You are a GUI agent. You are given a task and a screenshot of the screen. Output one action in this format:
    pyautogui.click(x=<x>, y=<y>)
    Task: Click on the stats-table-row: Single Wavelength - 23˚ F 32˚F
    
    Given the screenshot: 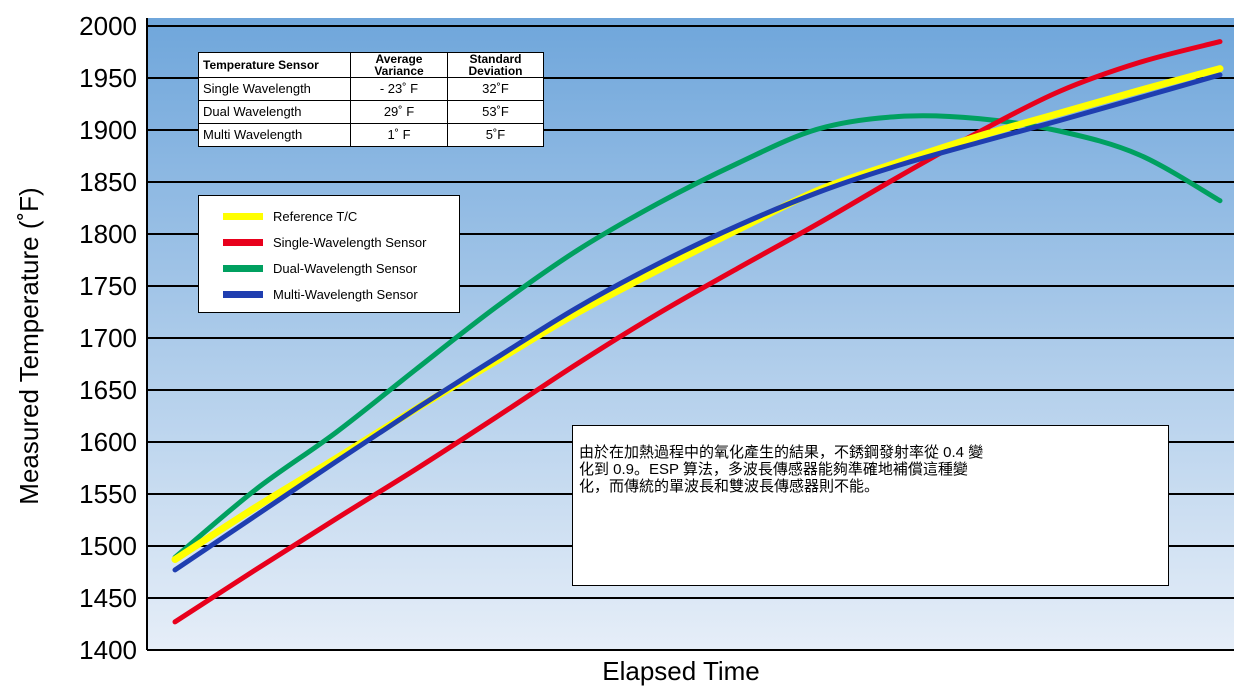 What is the action you would take?
    pyautogui.click(x=371, y=89)
    